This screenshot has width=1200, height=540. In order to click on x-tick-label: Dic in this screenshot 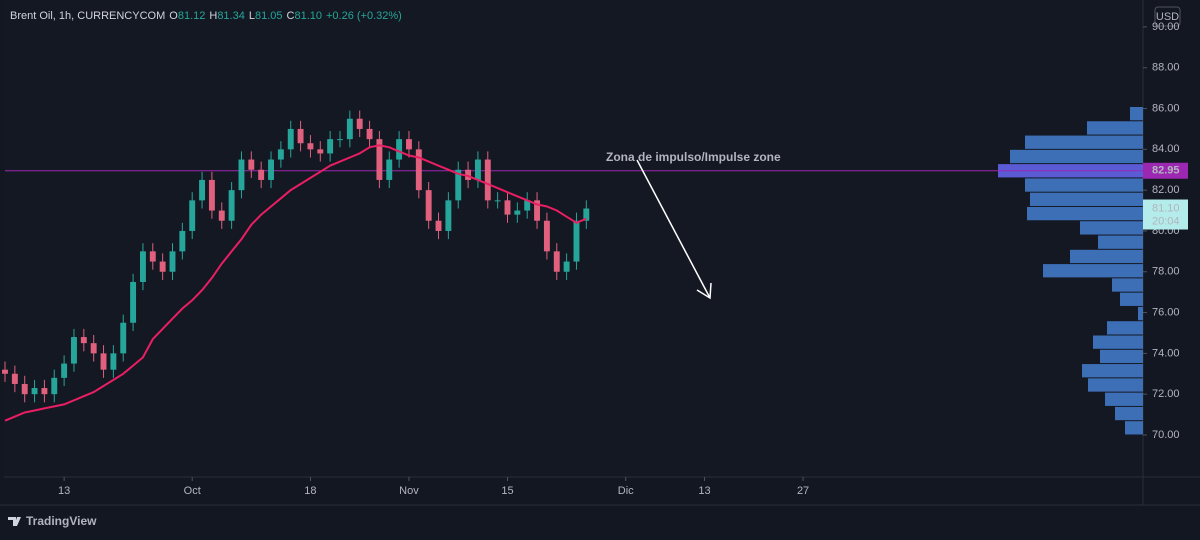, I will do `click(626, 491)`.